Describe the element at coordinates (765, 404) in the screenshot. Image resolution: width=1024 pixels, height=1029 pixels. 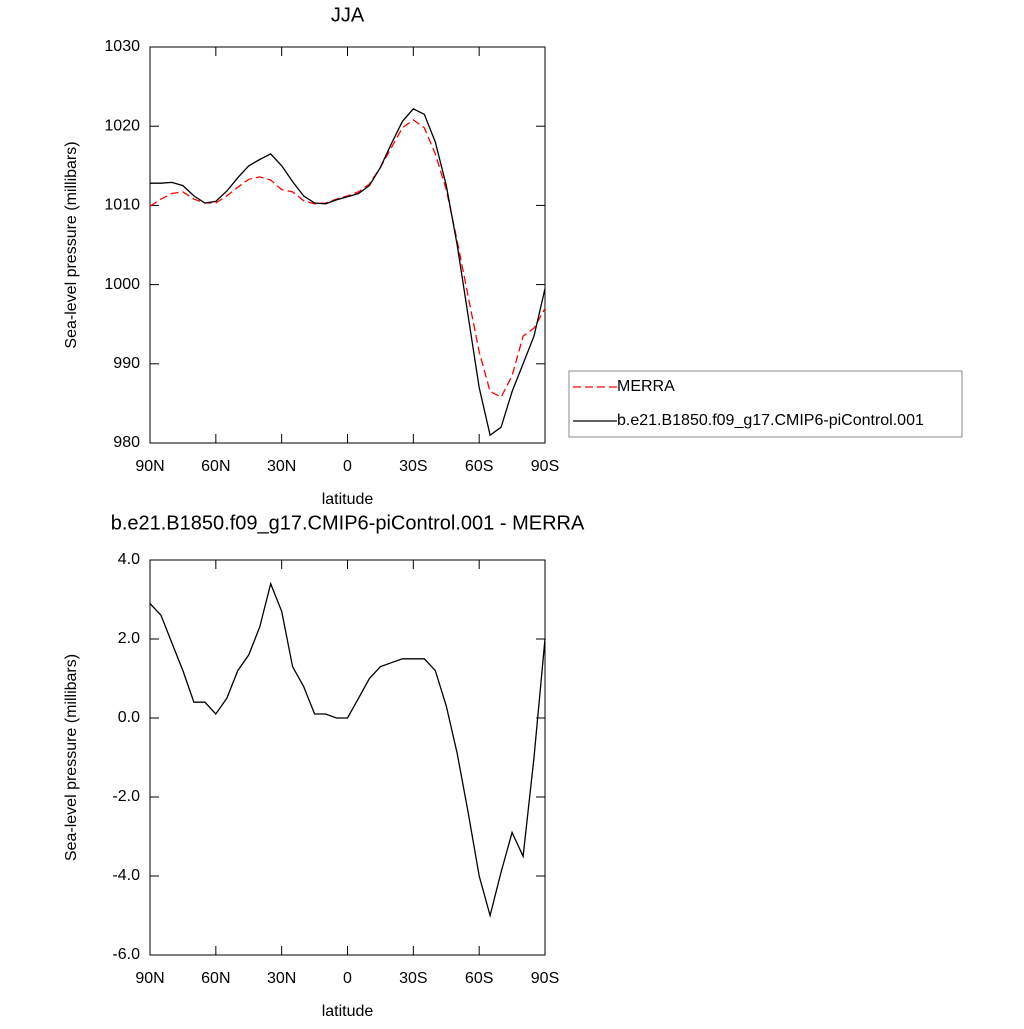
I see `legend-box` at that location.